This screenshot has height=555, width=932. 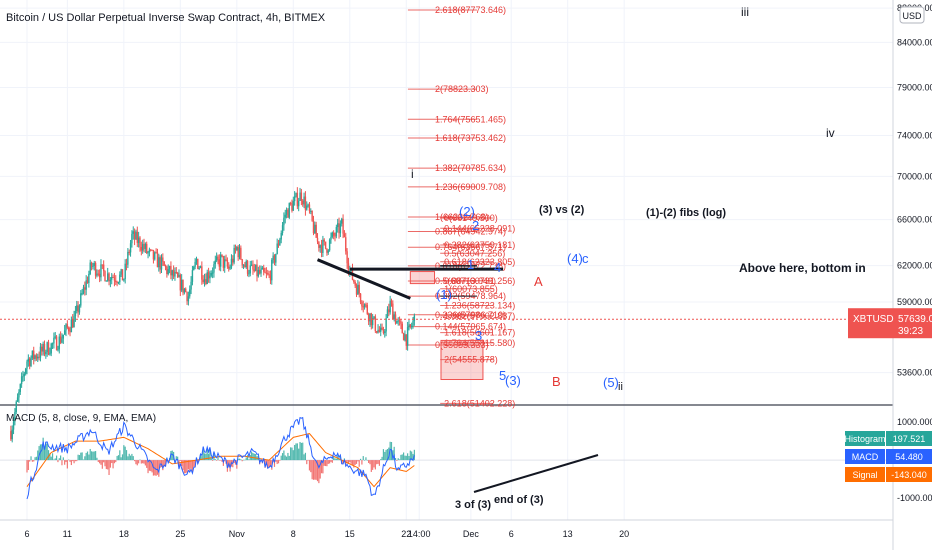 What do you see at coordinates (237, 534) in the screenshot?
I see `time-tick-label: Nov` at bounding box center [237, 534].